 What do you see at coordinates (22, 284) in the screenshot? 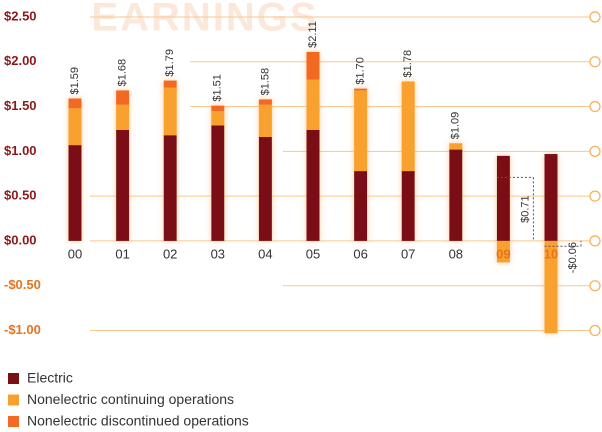
I see `y-tick-label: -$0.50` at bounding box center [22, 284].